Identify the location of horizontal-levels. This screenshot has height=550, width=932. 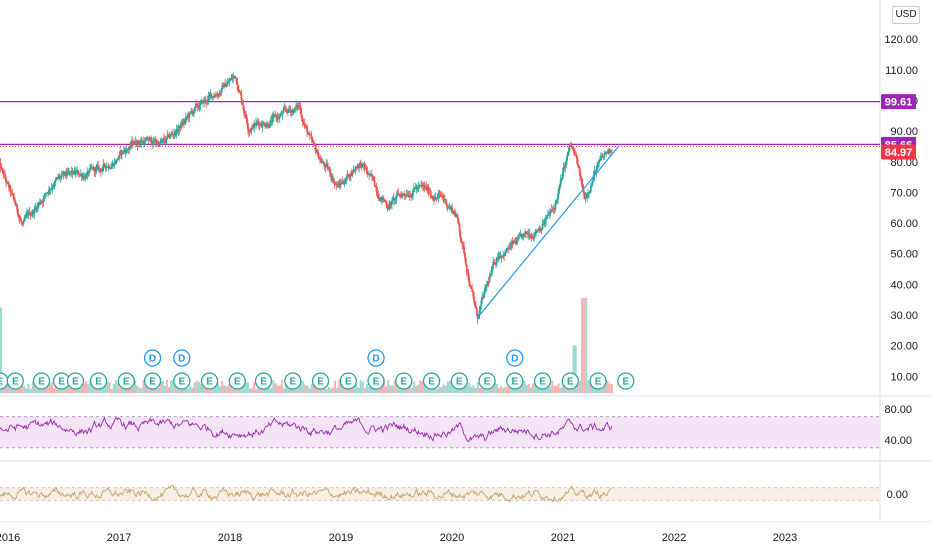
(440, 124).